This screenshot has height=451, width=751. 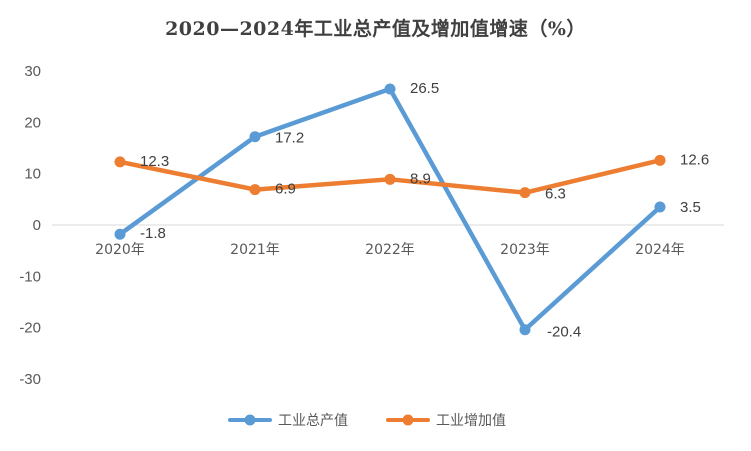 What do you see at coordinates (154, 161) in the screenshot?
I see `data-label: 12.3` at bounding box center [154, 161].